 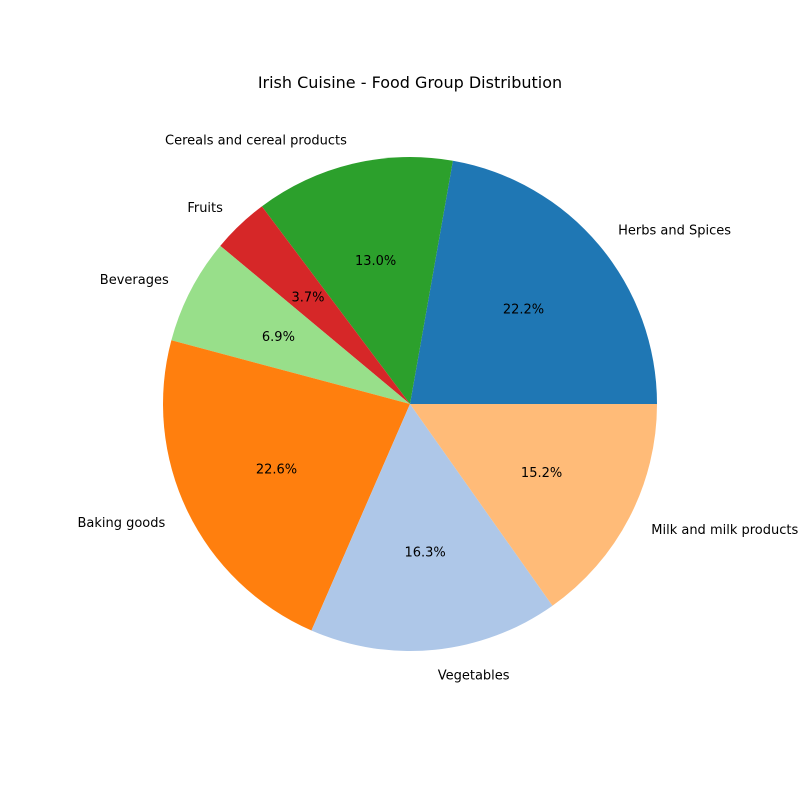 I want to click on pct-label-beverages: 6.9%, so click(x=278, y=337).